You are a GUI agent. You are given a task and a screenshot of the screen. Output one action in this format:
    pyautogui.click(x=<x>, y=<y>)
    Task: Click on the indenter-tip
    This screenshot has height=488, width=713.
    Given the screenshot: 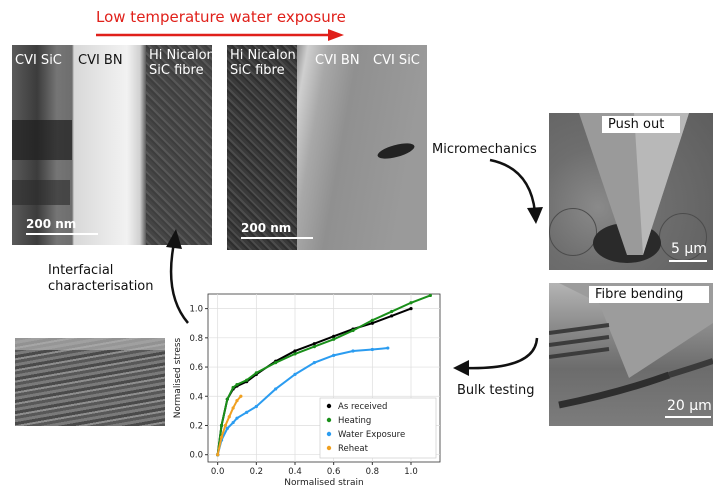 What is the action you would take?
    pyautogui.click(x=634, y=184)
    